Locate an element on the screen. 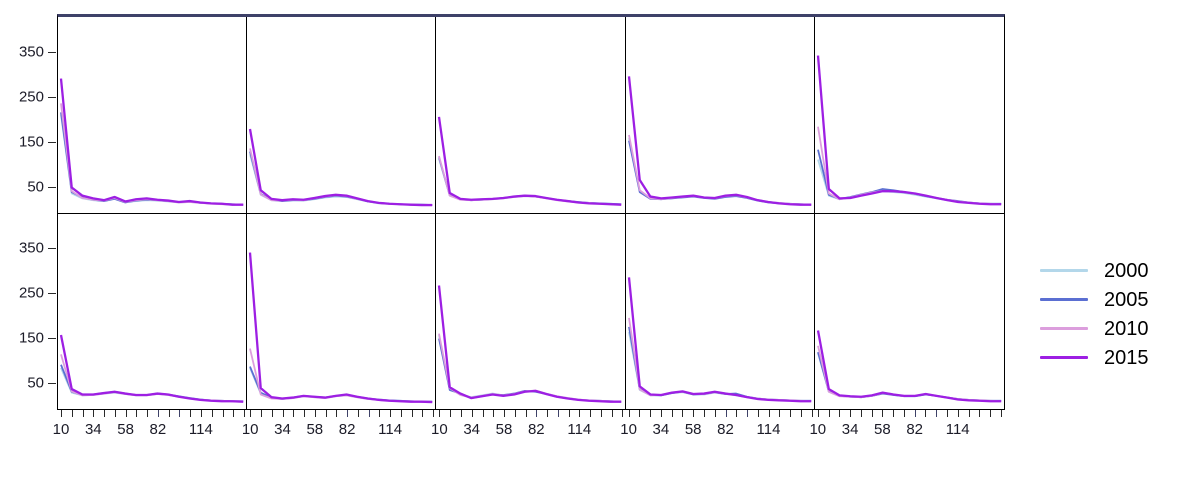  legend-line-swatch-2005 is located at coordinates (1064, 299).